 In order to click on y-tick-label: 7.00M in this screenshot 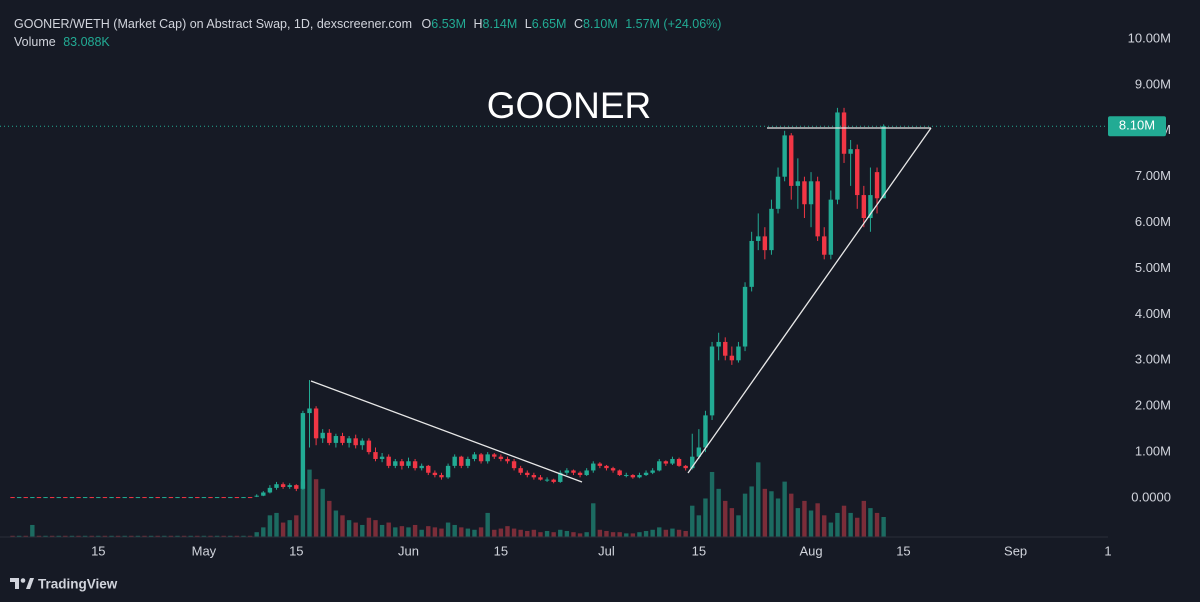, I will do `click(1153, 175)`.